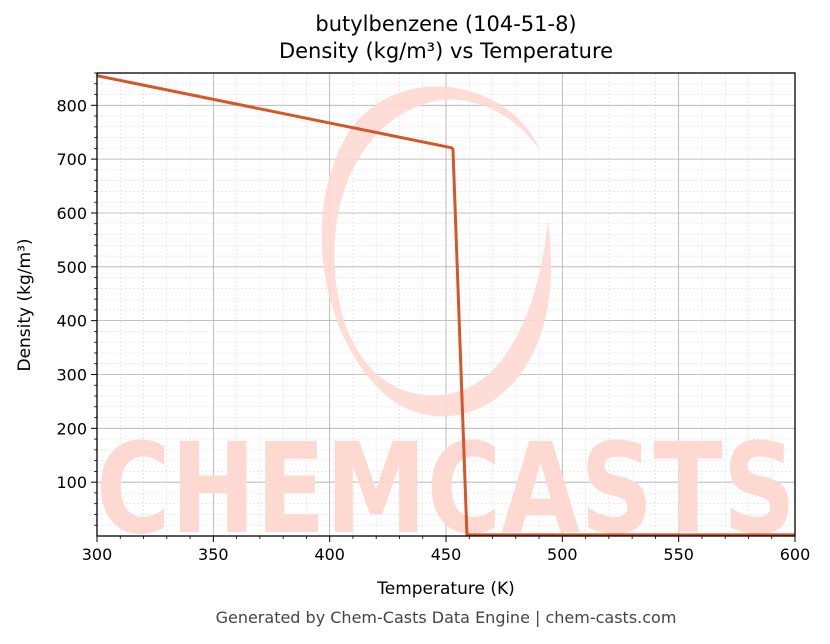  Describe the element at coordinates (436, 251) in the screenshot. I see `watermark-swirl-logo` at that location.